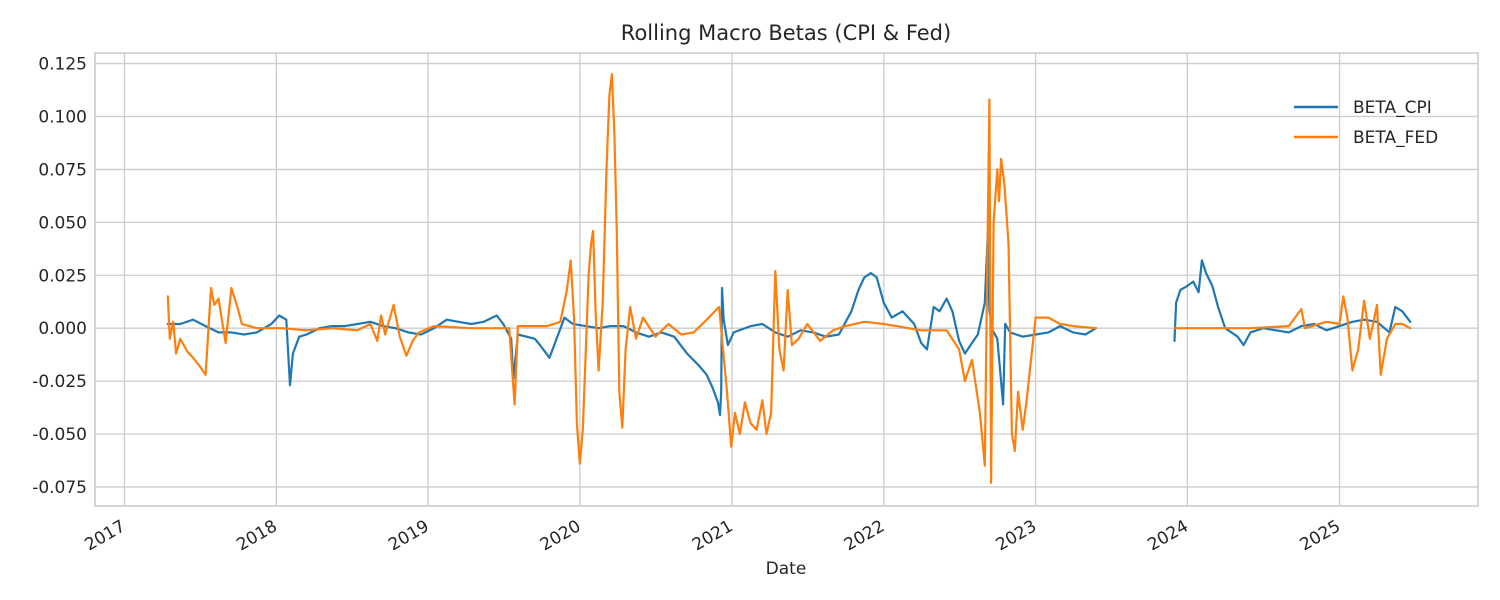 Image resolution: width=1500 pixels, height=600 pixels. What do you see at coordinates (59, 488) in the screenshot?
I see `y-tick-label: -0.075` at bounding box center [59, 488].